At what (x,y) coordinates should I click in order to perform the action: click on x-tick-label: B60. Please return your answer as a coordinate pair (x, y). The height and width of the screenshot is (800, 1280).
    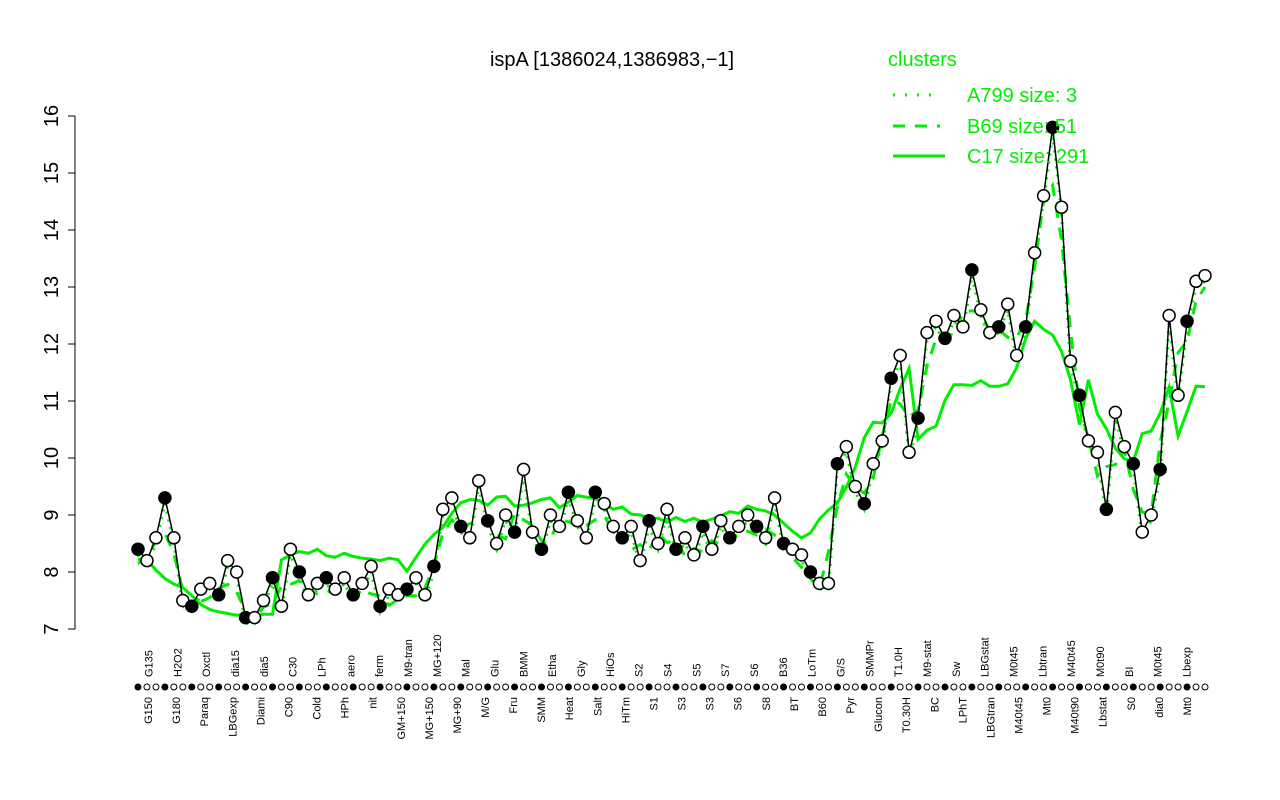
    Looking at the image, I should click on (823, 707).